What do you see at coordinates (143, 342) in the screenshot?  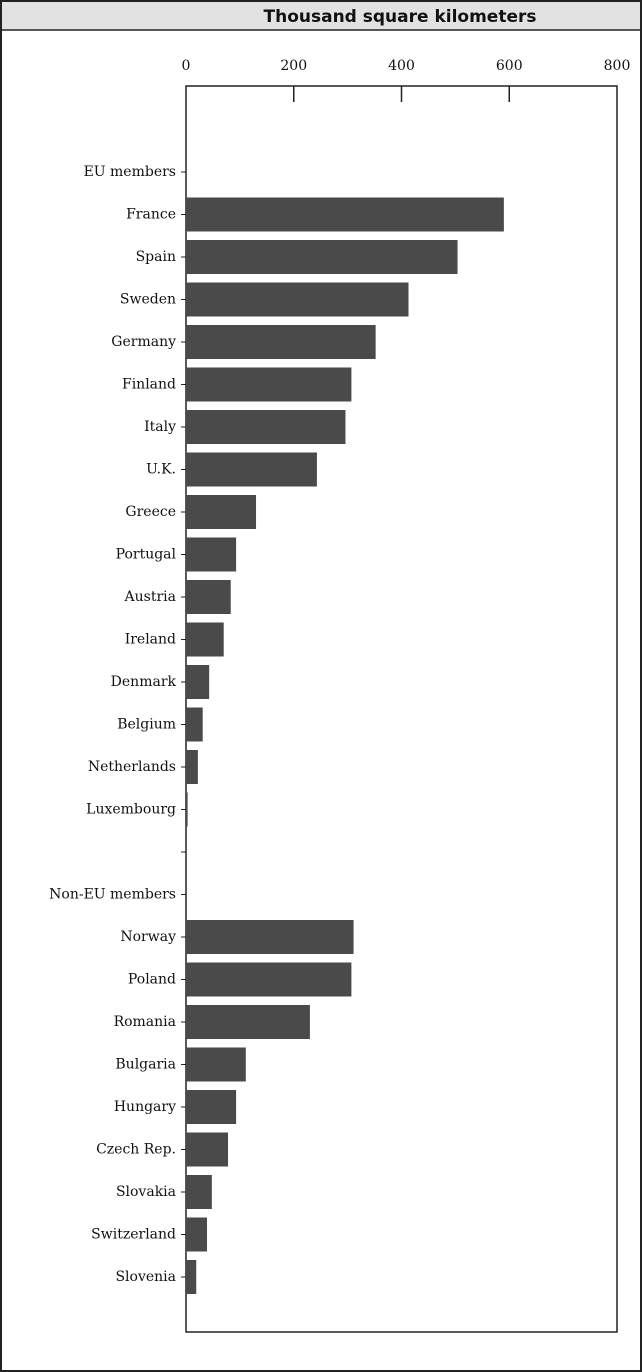 I see `y-tick-label: Germany` at bounding box center [143, 342].